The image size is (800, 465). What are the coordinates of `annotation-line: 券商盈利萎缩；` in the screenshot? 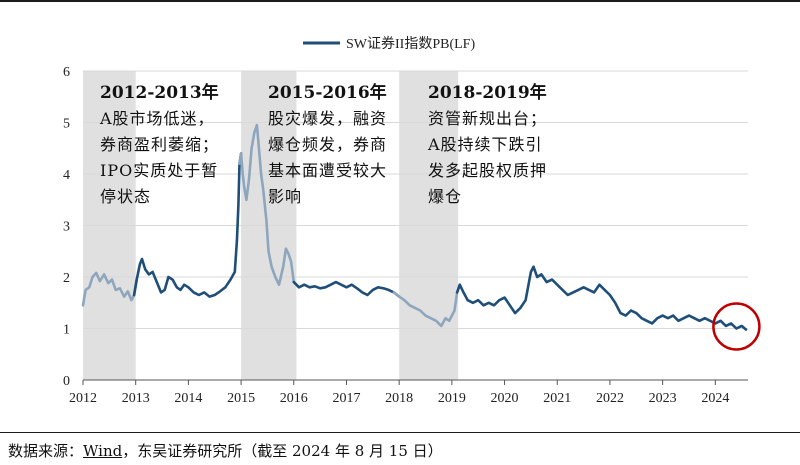 It's located at (159, 144).